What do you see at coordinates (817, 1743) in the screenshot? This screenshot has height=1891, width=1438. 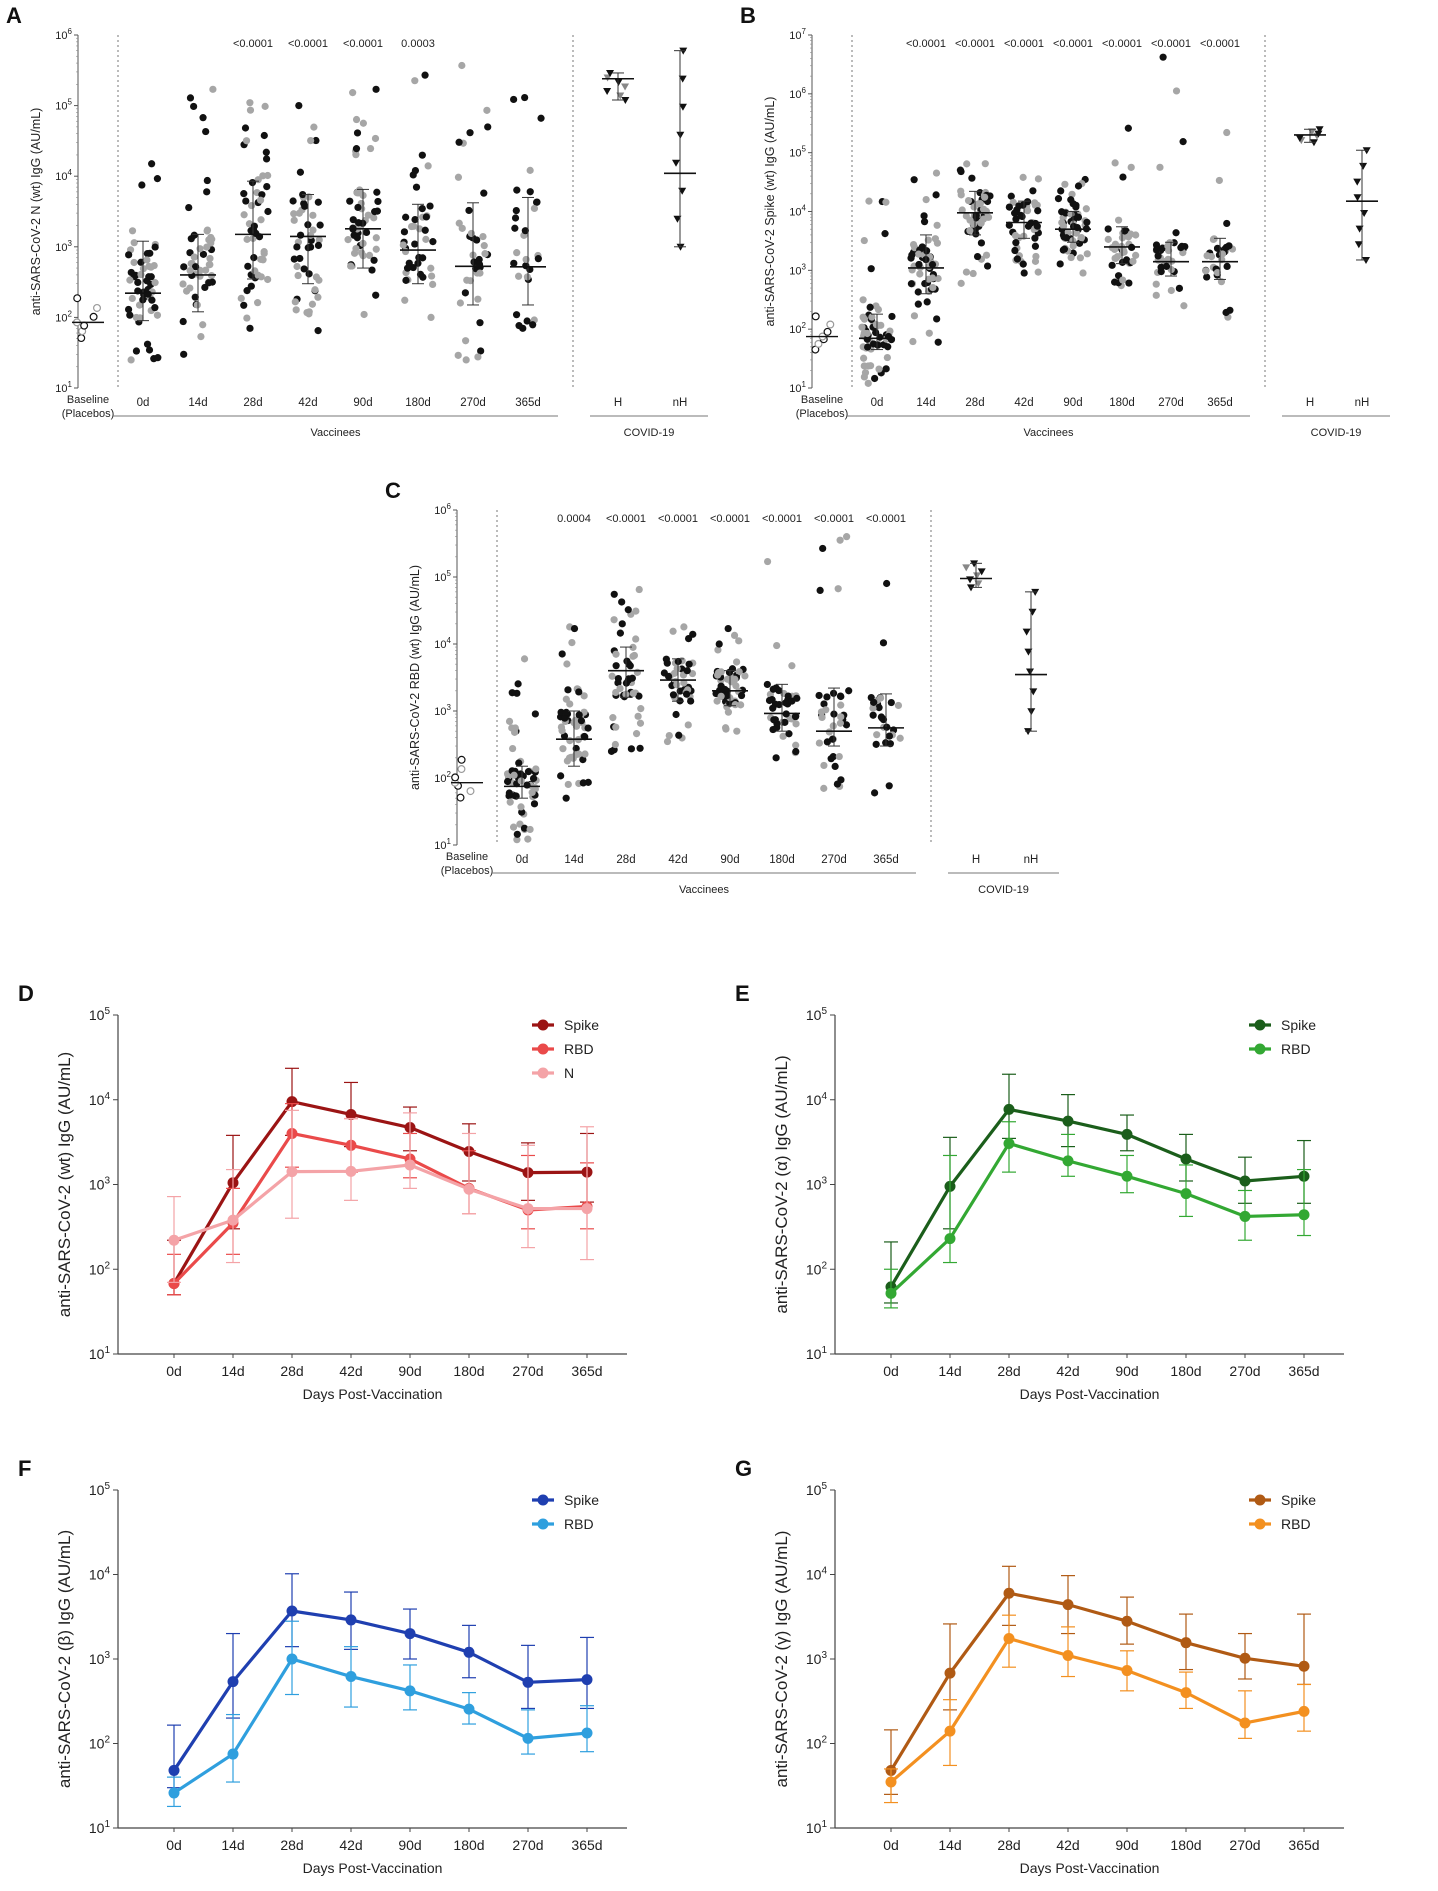 I see `y-tick-label: 10²` at bounding box center [817, 1743].